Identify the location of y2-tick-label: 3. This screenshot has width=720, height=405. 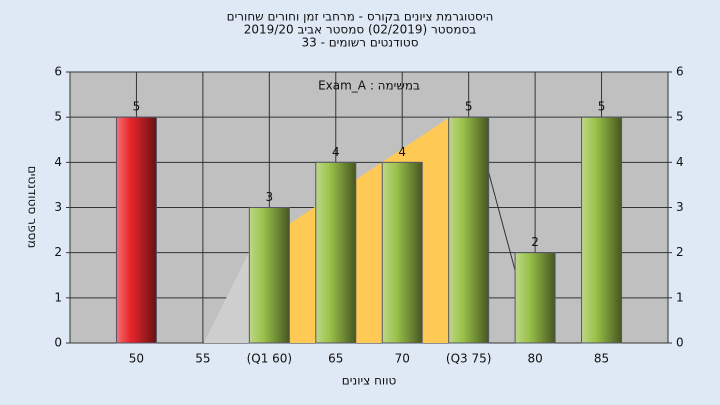
(680, 207).